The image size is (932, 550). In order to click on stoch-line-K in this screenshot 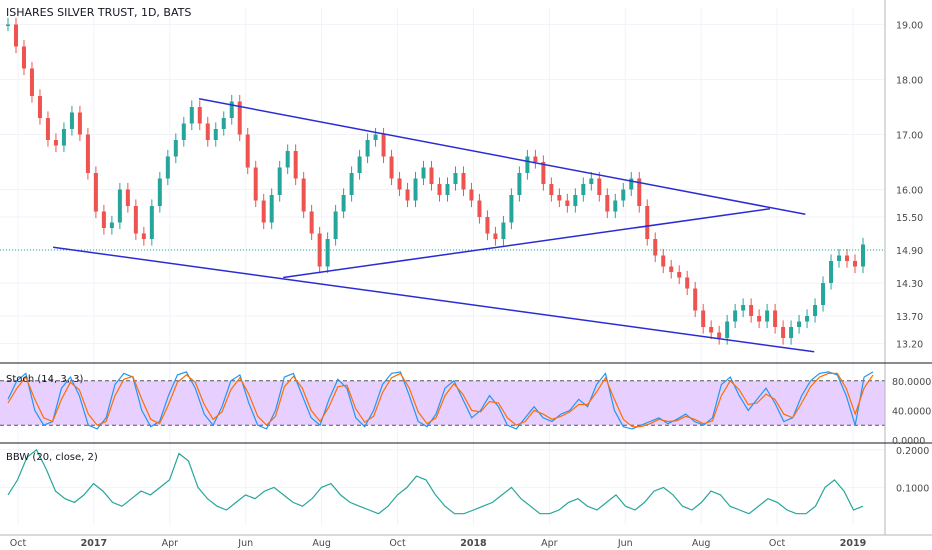, I will do `click(440, 400)`.